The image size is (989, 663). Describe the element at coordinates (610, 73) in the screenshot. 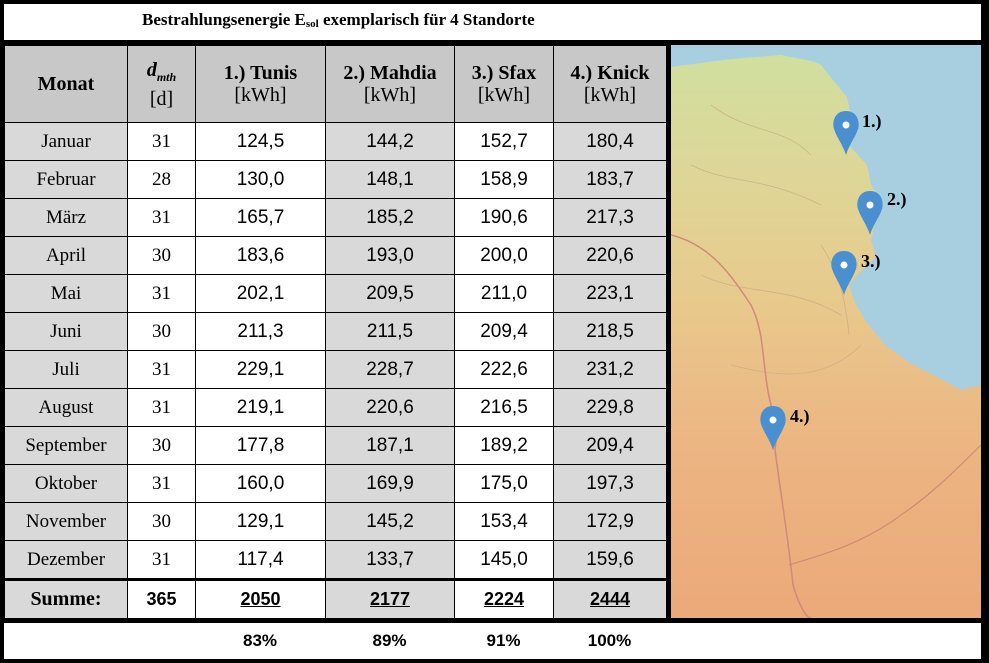

I see `header-knick-label: 4.) Knick` at that location.